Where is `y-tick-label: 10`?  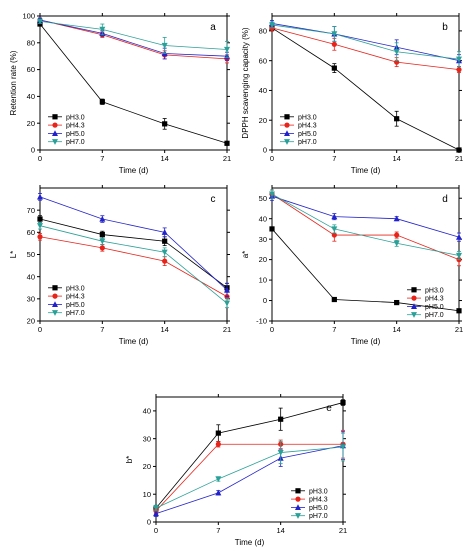 y-tick-label: 10 is located at coordinates (147, 494).